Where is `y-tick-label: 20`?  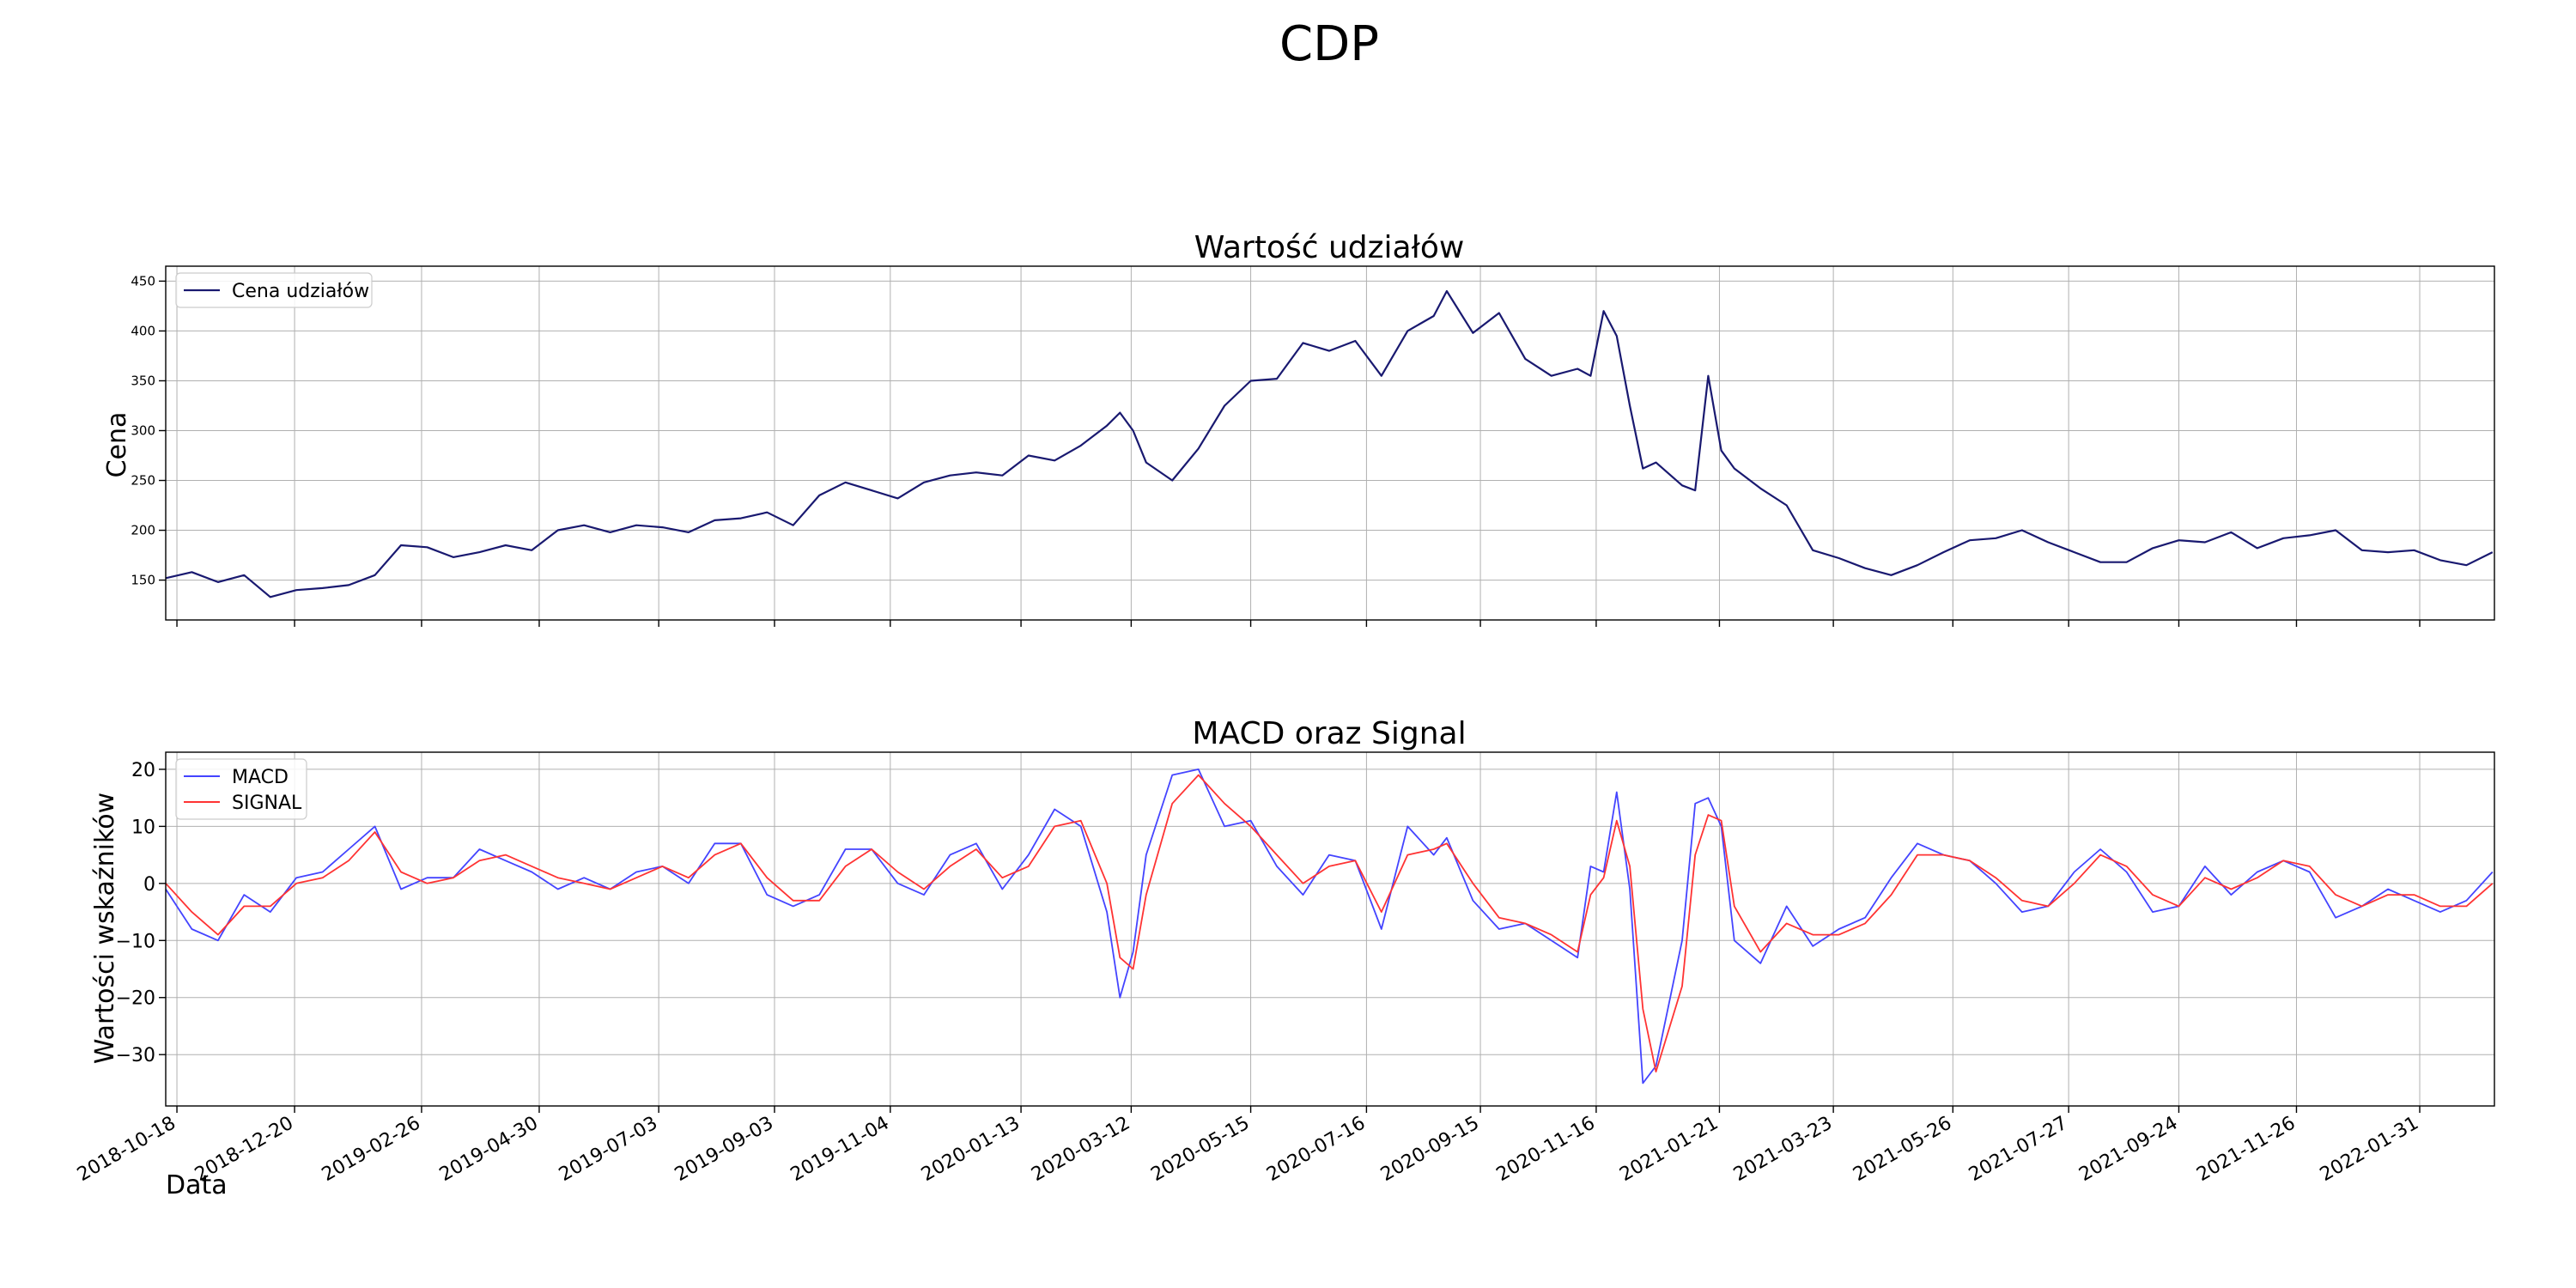 y-tick-label: 20 is located at coordinates (143, 770).